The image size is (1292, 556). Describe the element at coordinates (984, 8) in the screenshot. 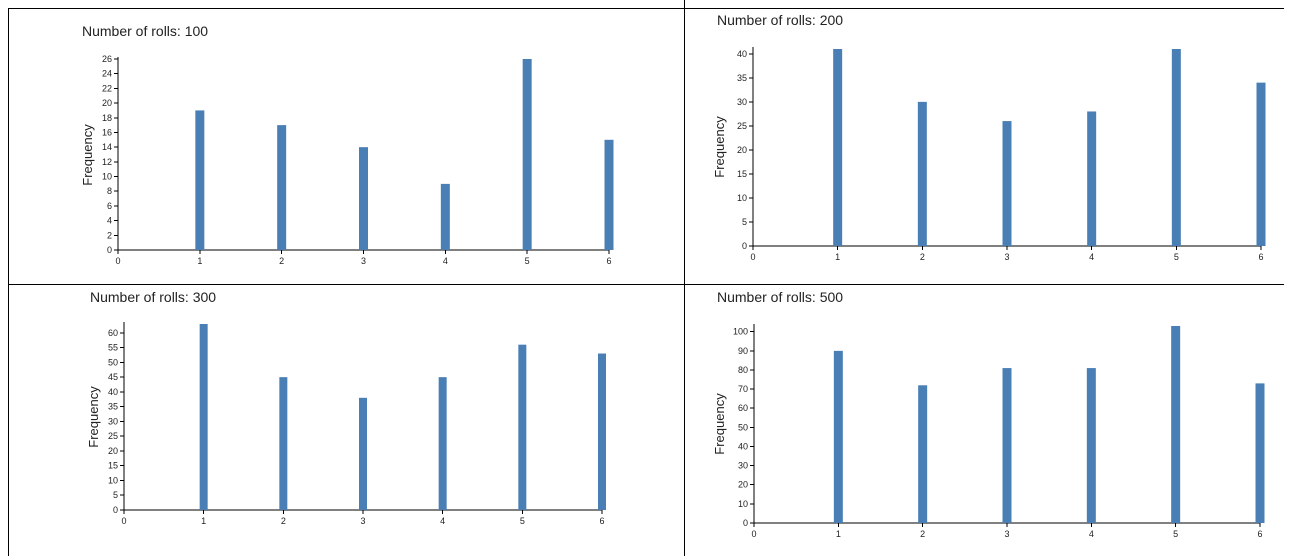

I see `border-top-right` at that location.